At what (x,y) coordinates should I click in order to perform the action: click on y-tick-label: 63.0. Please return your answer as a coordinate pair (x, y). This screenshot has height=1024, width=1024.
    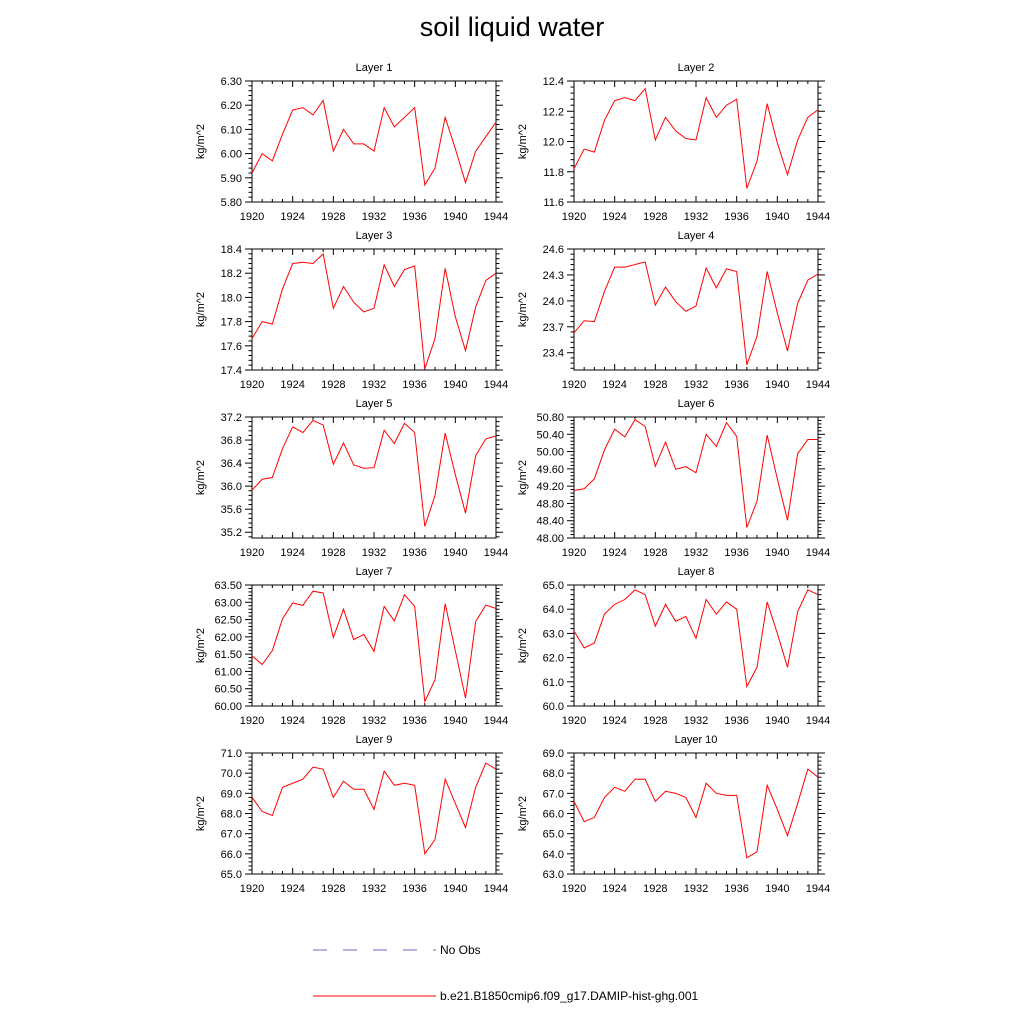
    Looking at the image, I should click on (553, 875).